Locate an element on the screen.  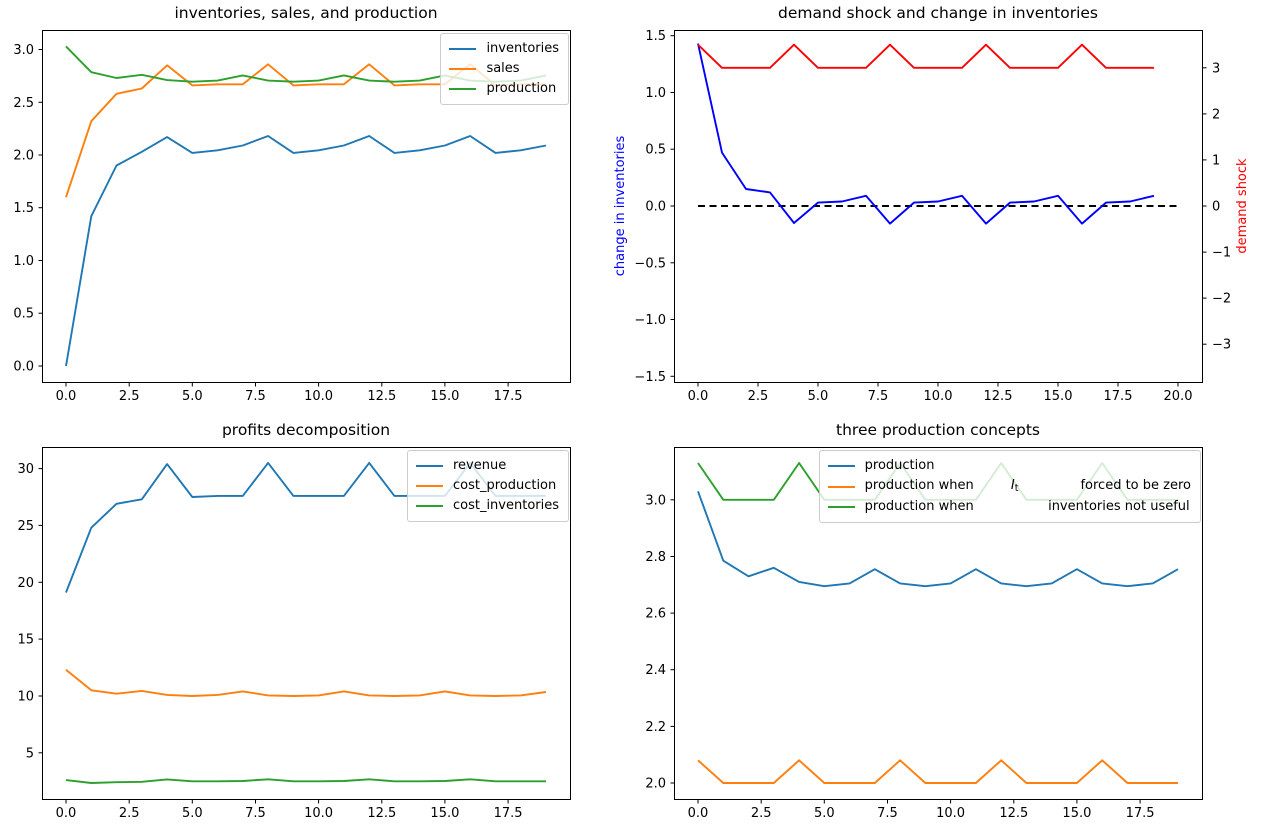
legend-entry: production when inventories not useful is located at coordinates (1009, 507).